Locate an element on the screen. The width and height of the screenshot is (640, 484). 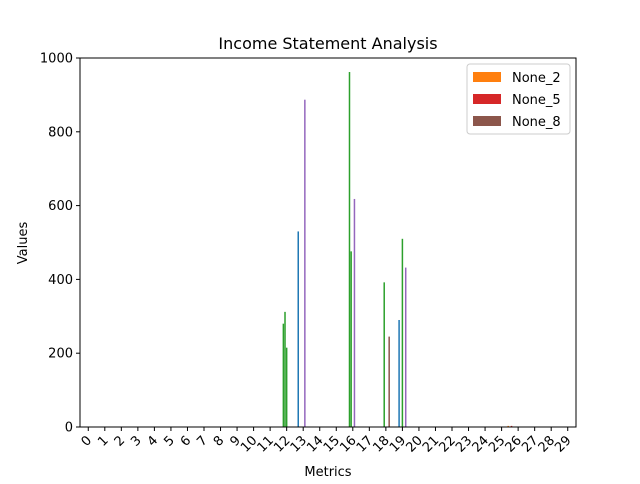
x-tick-label: 8 is located at coordinates (219, 441).